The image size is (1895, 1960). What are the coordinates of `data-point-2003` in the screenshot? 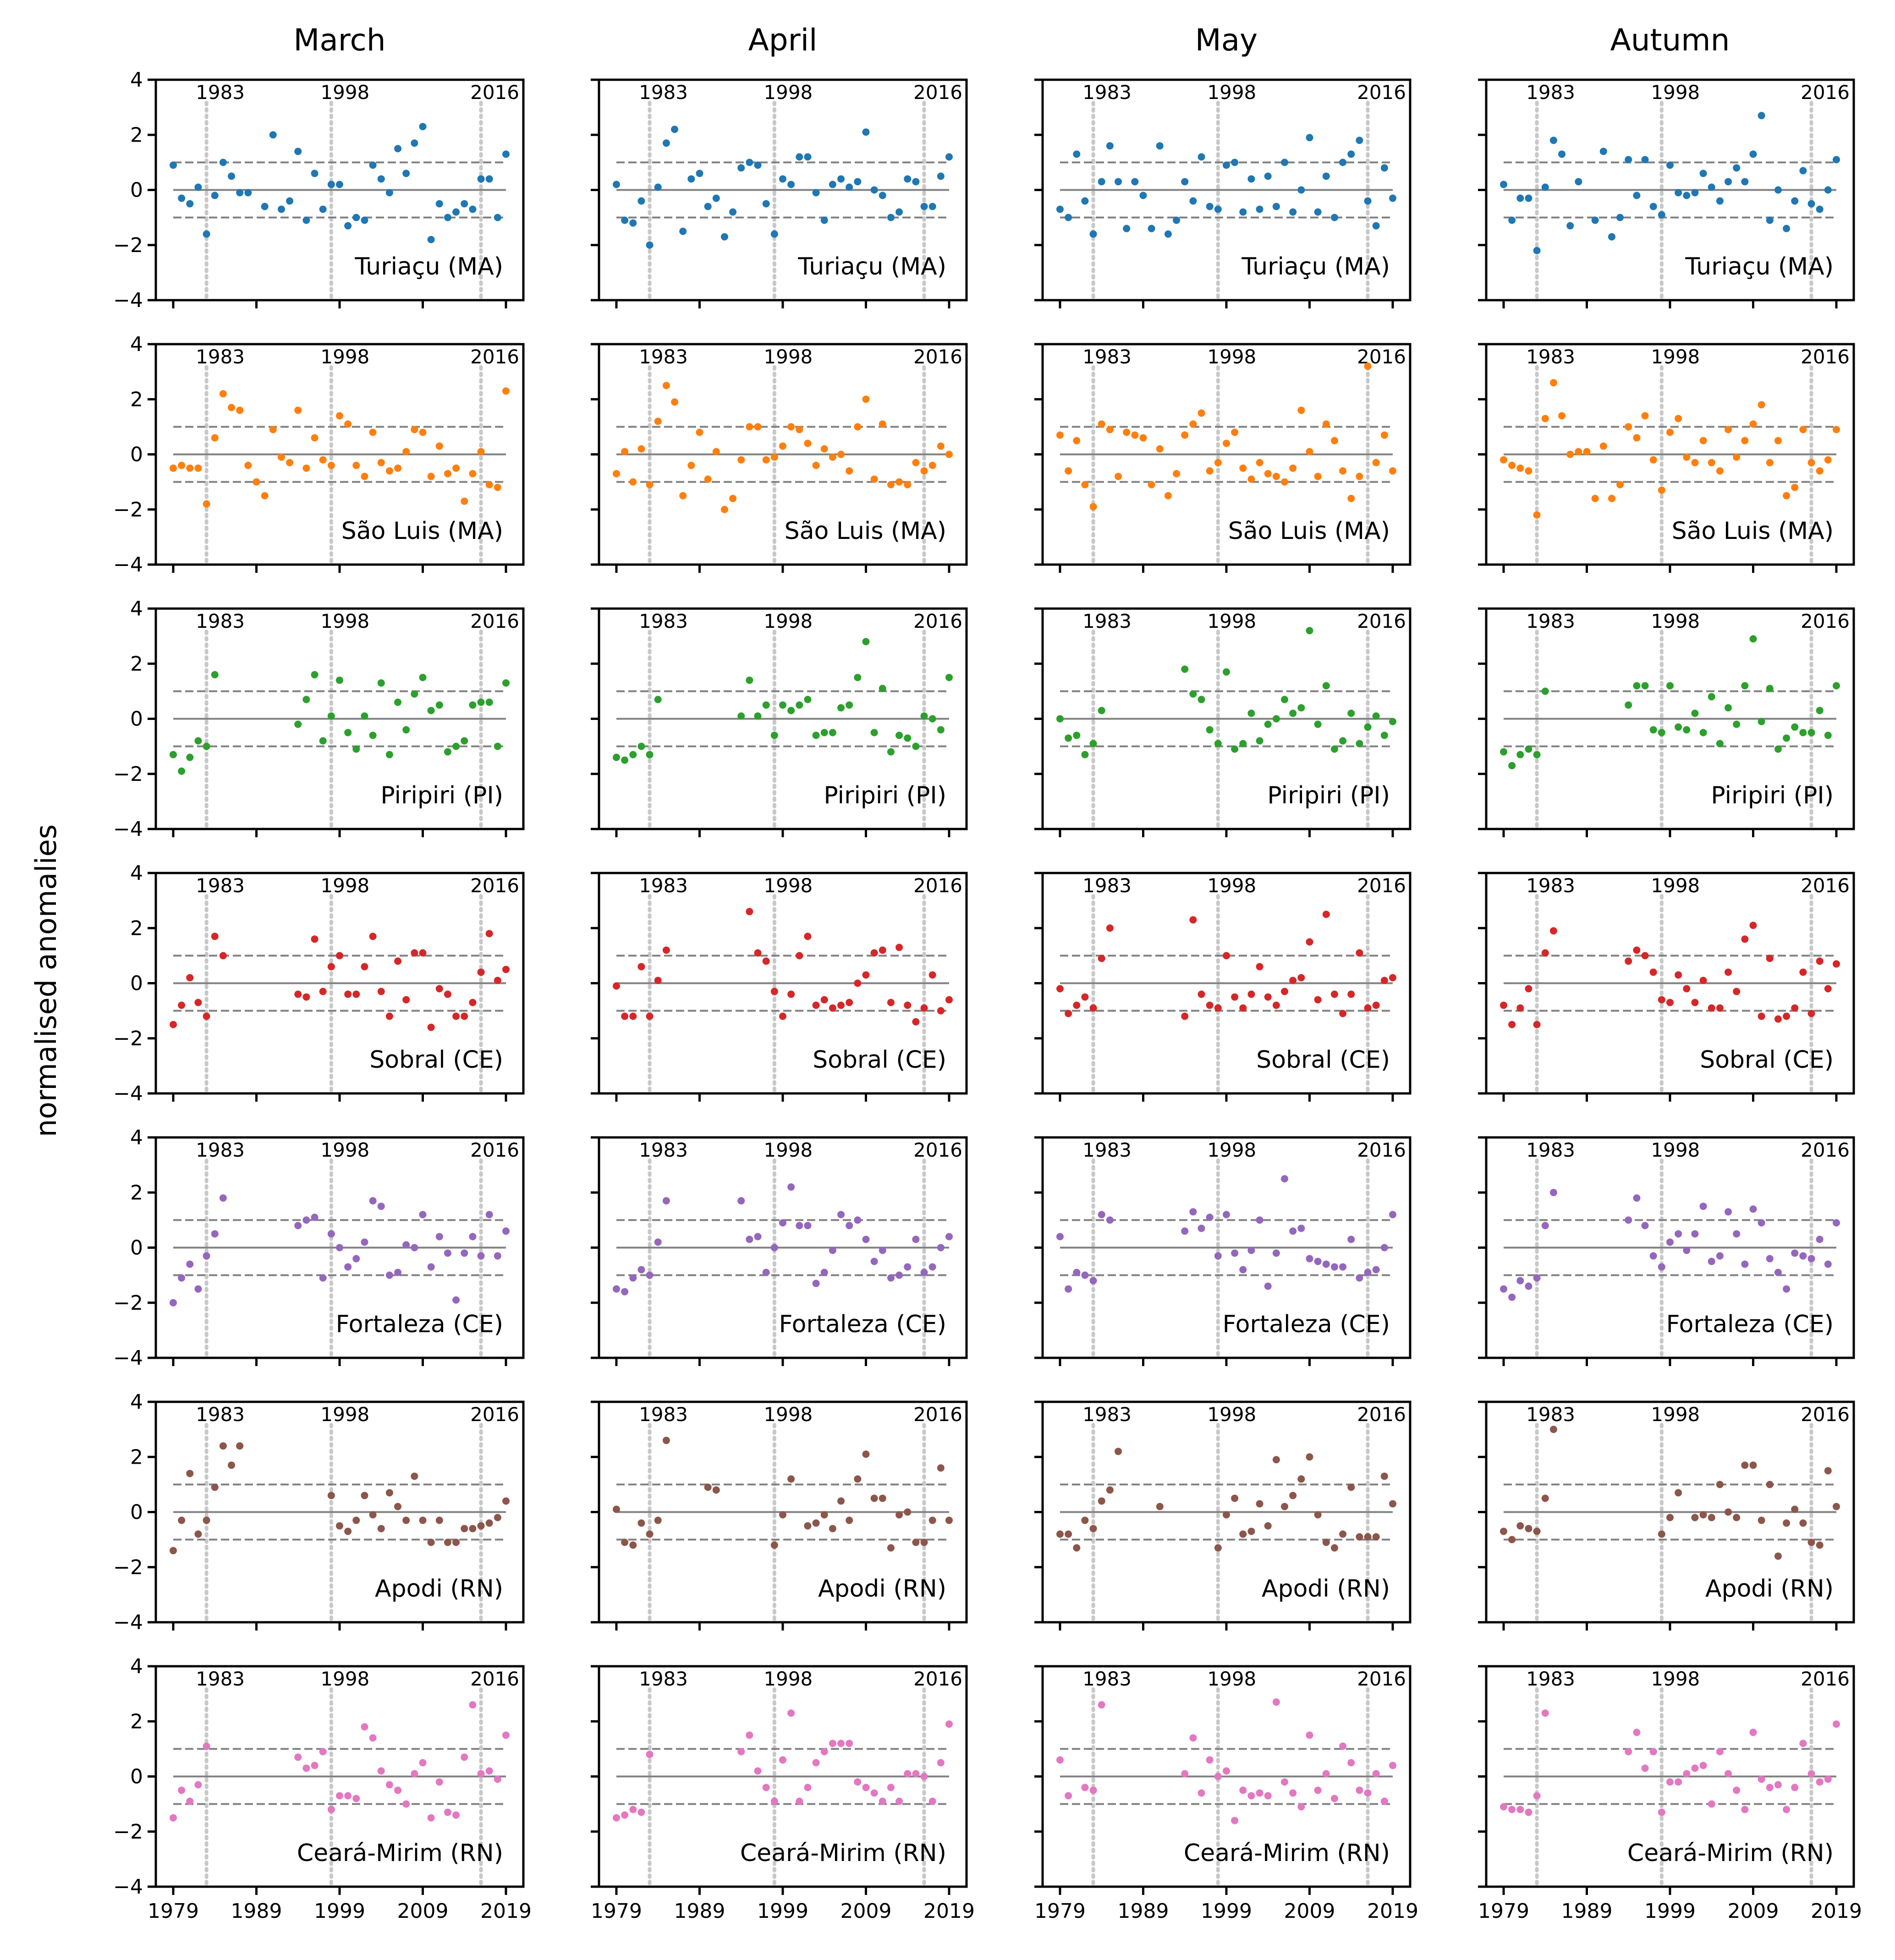 It's located at (1259, 1504).